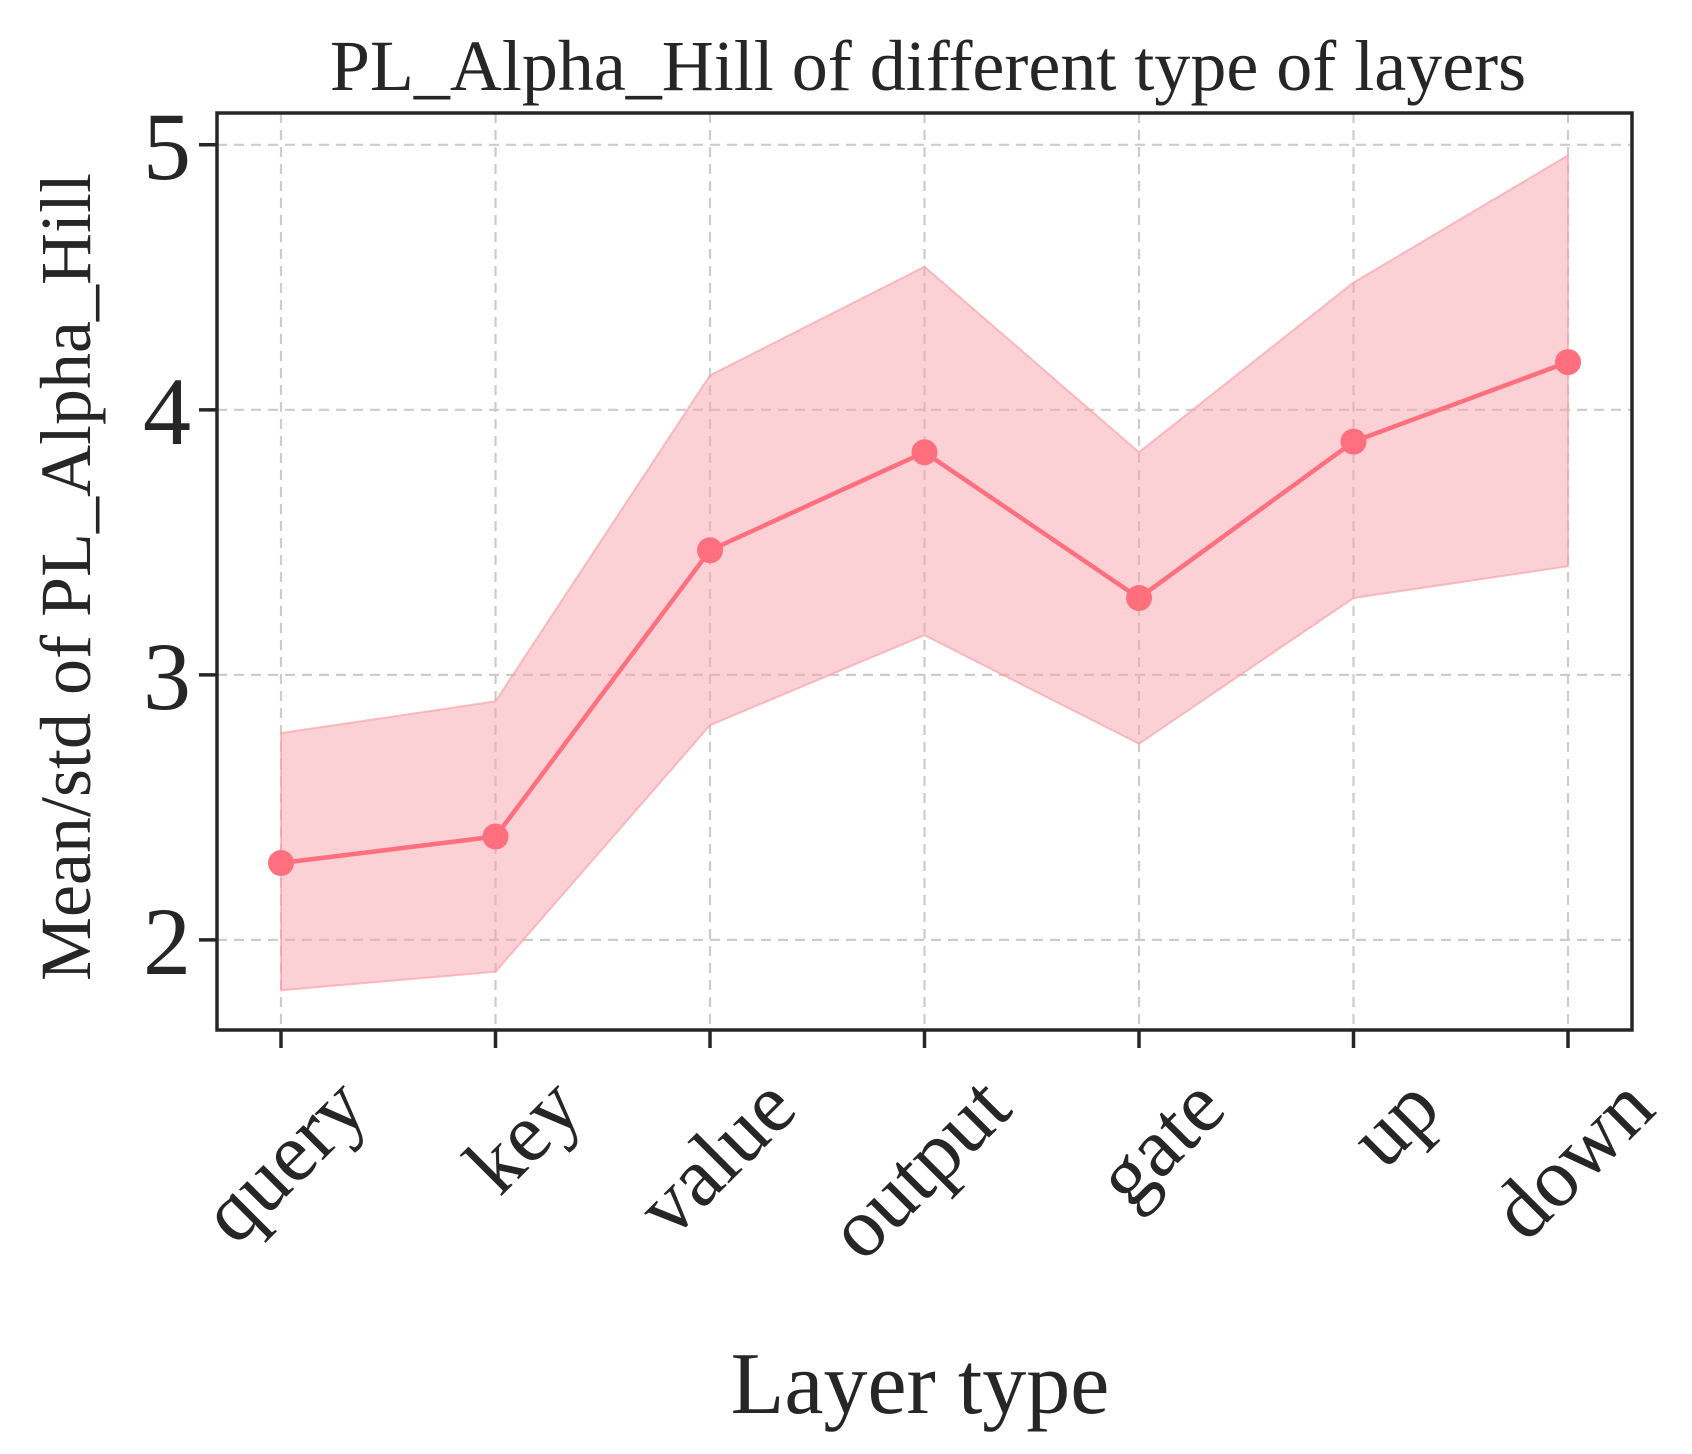  I want to click on data-point-down, so click(1568, 362).